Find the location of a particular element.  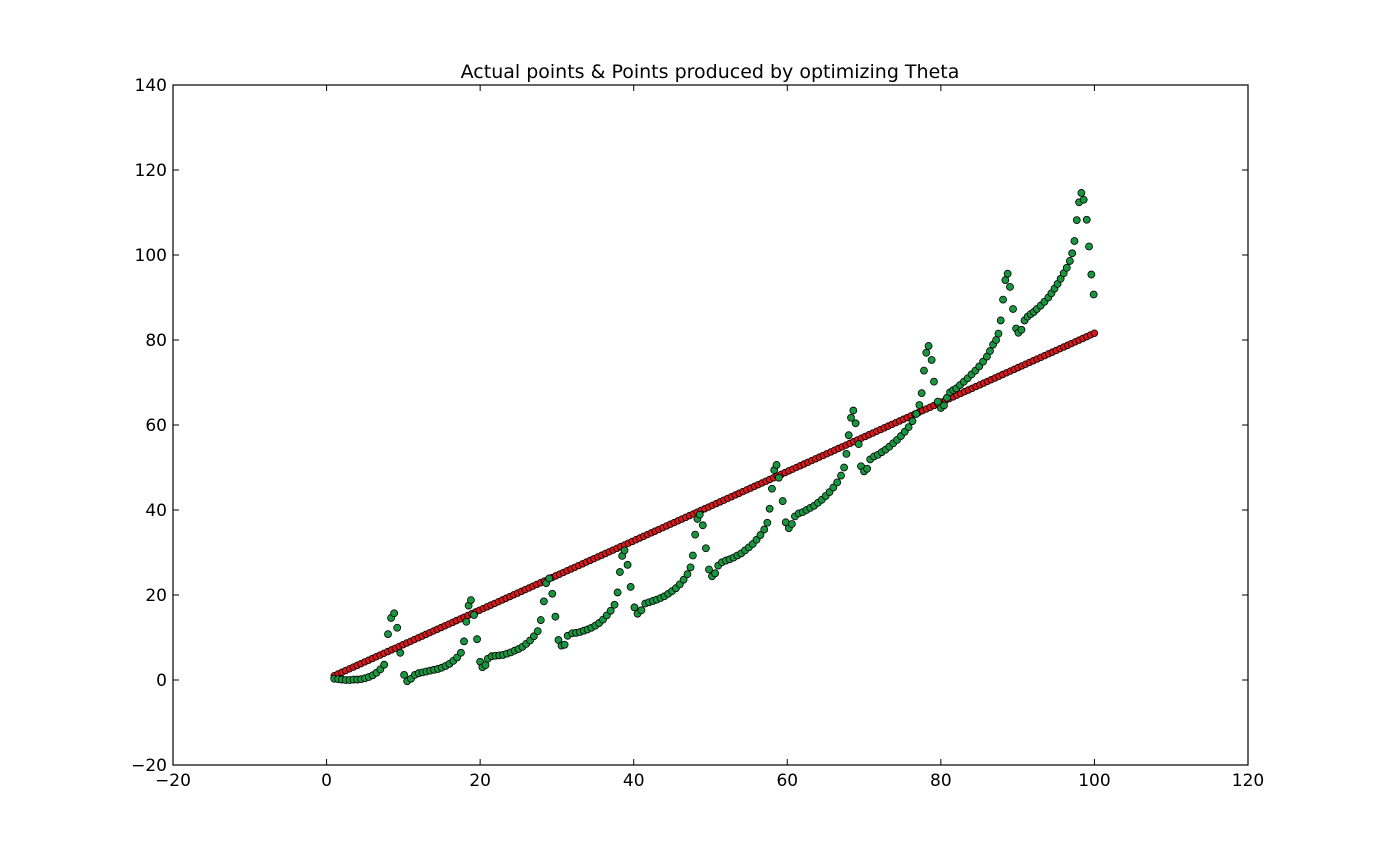

y-tick-label: −20 is located at coordinates (149, 766).